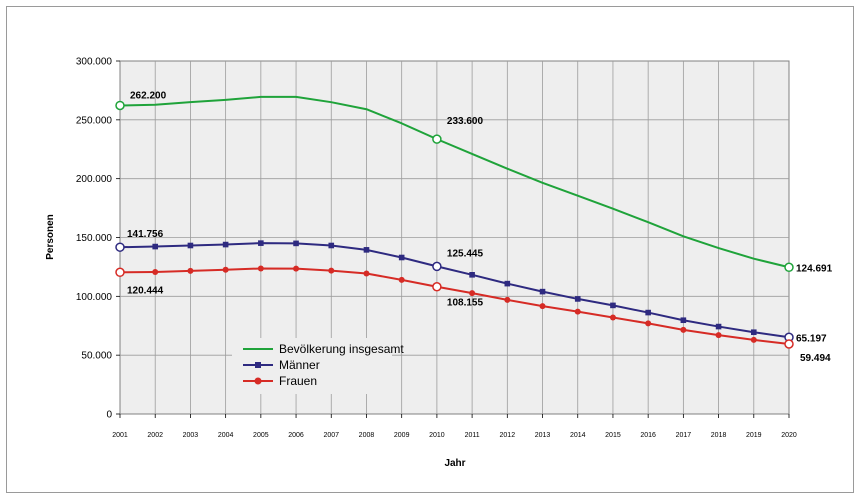  Describe the element at coordinates (811, 338) in the screenshot. I see `data-label: 65.197` at that location.